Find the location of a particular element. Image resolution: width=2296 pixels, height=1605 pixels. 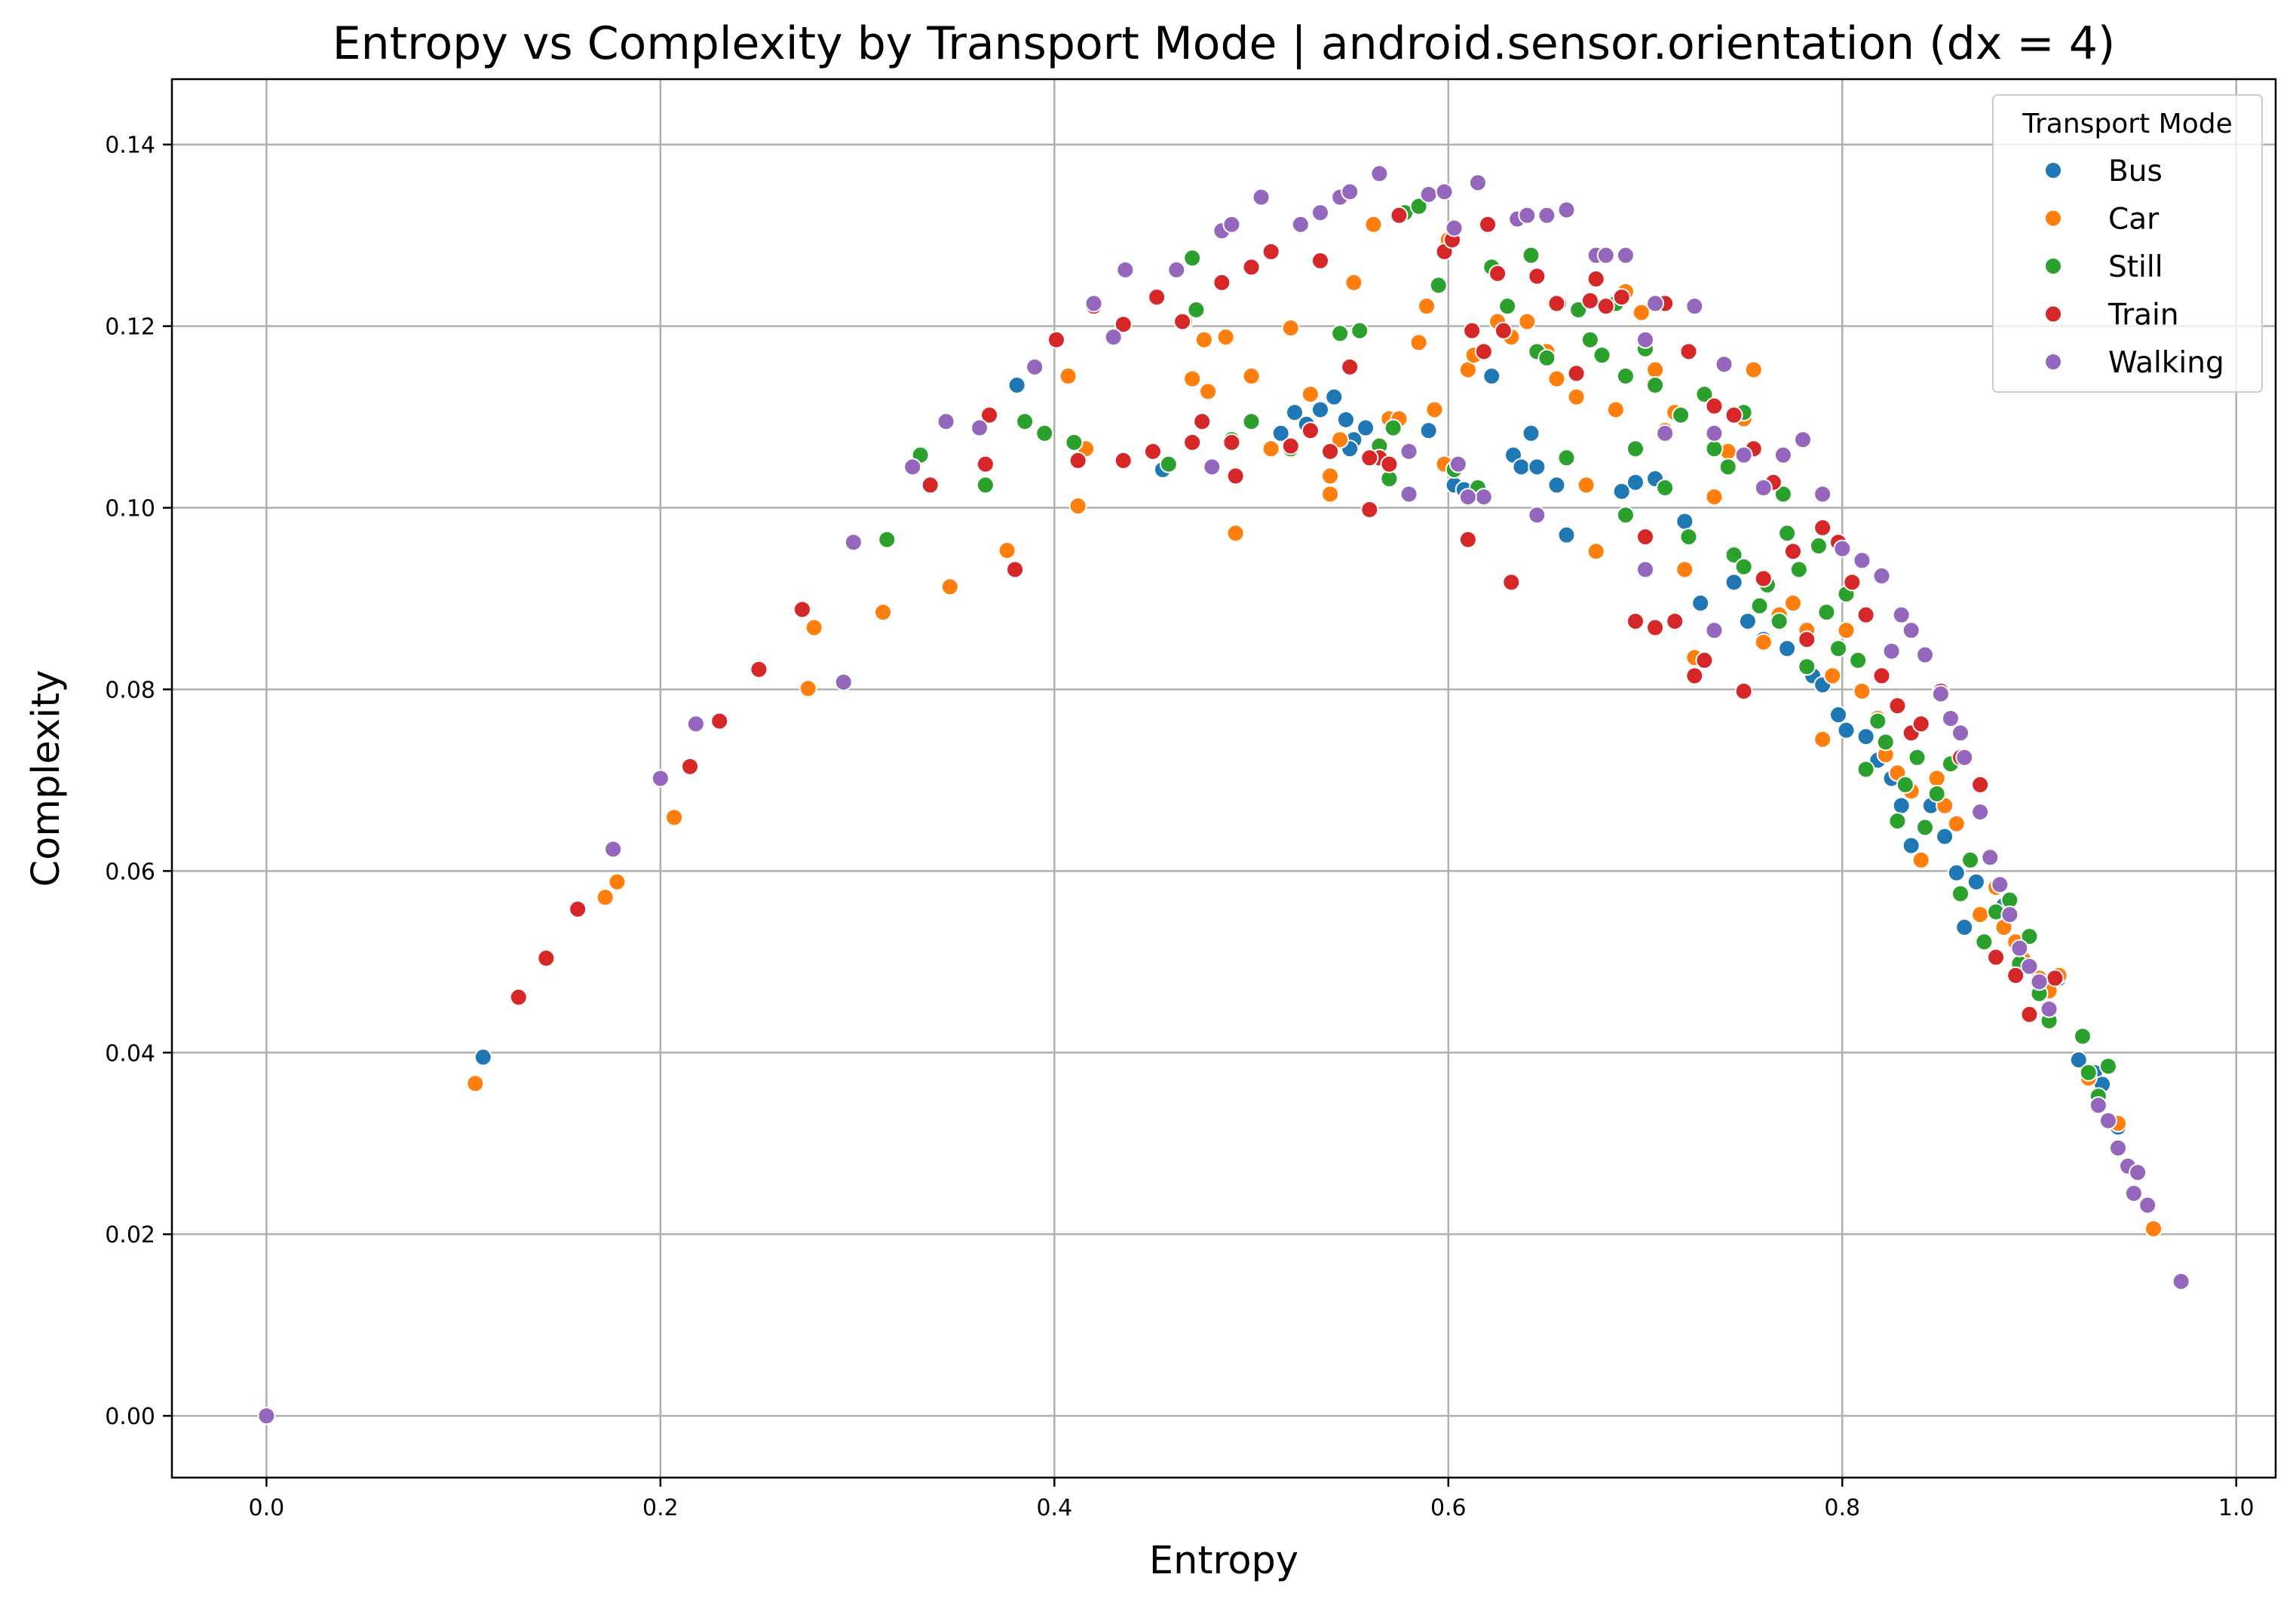

y-tick-label: 0.14 is located at coordinates (130, 146).